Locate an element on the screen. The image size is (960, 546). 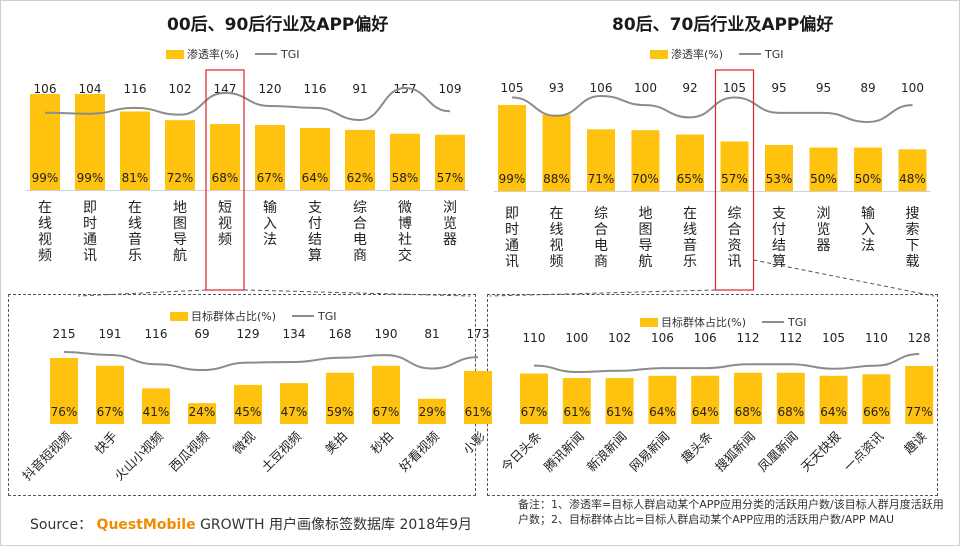
category-label: 即时通讯 is located at coordinates (512, 238).